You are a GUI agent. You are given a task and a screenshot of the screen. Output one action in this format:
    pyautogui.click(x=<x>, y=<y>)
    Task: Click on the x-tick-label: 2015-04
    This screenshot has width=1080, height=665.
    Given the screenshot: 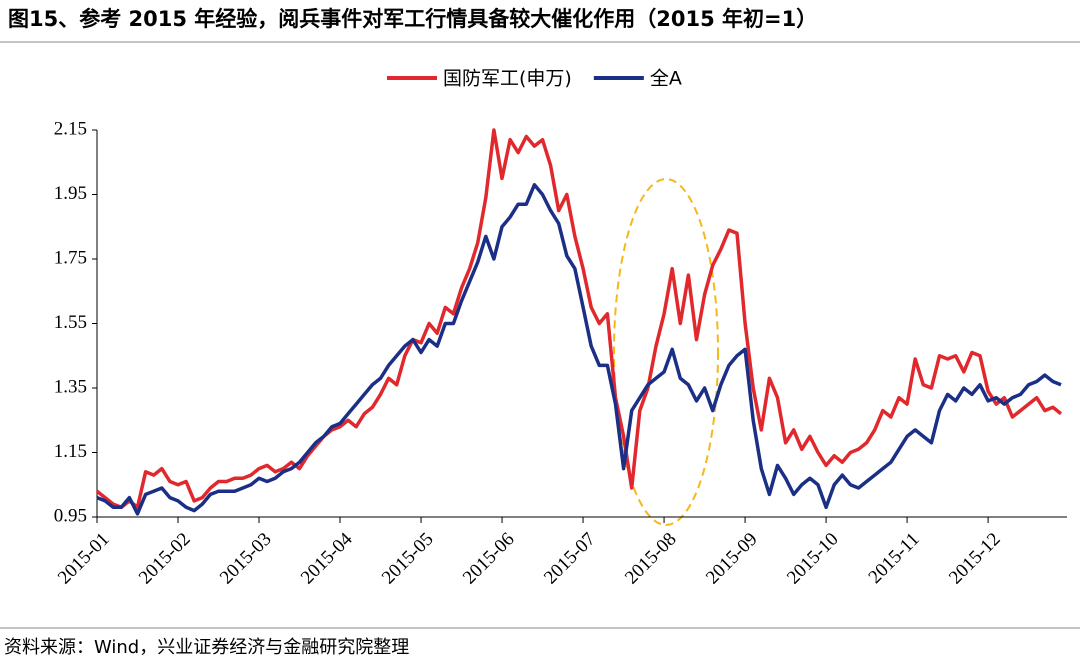 What is the action you would take?
    pyautogui.click(x=327, y=558)
    